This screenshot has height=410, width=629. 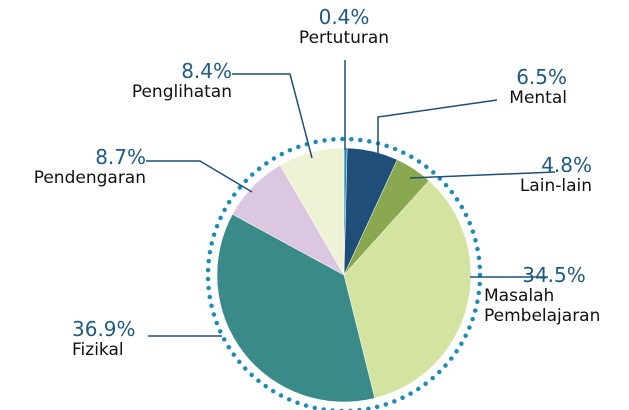 What do you see at coordinates (554, 275) in the screenshot?
I see `percent-label: 34.5%` at bounding box center [554, 275].